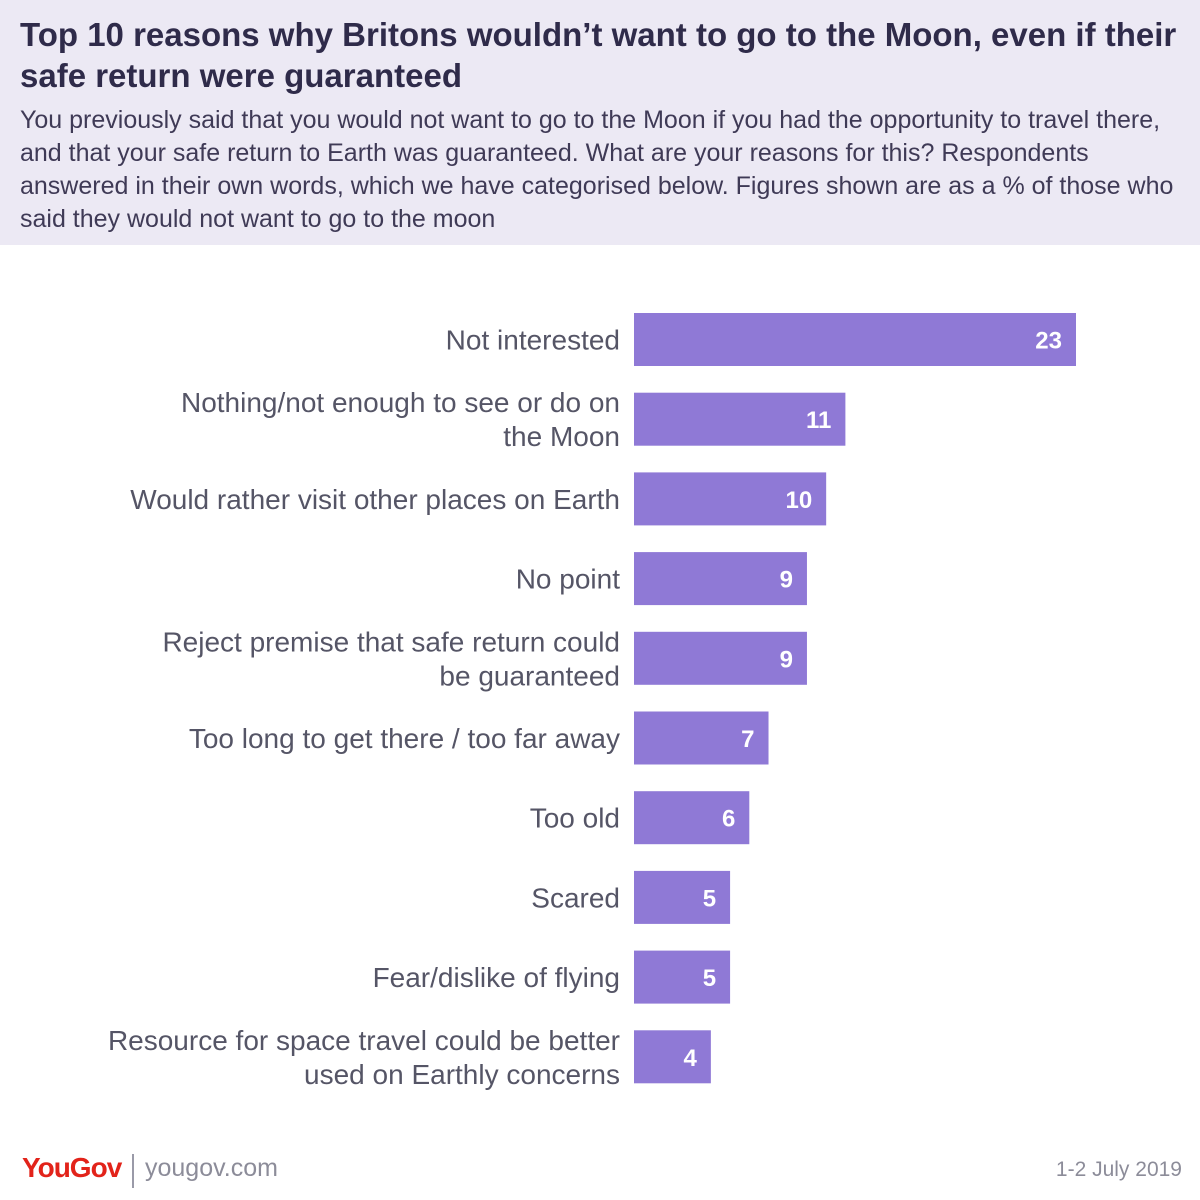 This screenshot has height=1200, width=1200. I want to click on bar-row: 9 No point, so click(661, 579).